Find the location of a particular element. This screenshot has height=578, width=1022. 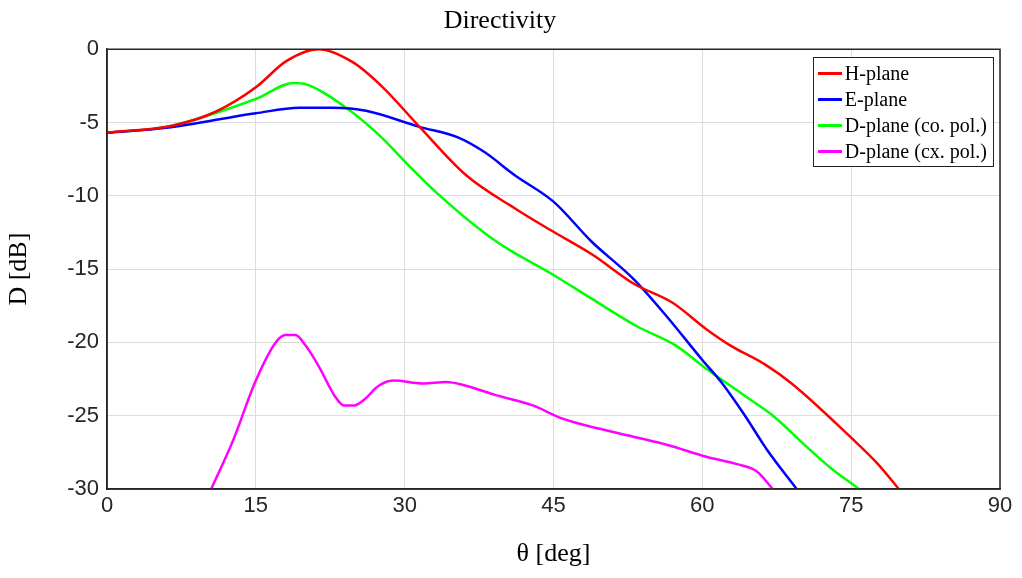

y-tick-label: -20 is located at coordinates (83, 341).